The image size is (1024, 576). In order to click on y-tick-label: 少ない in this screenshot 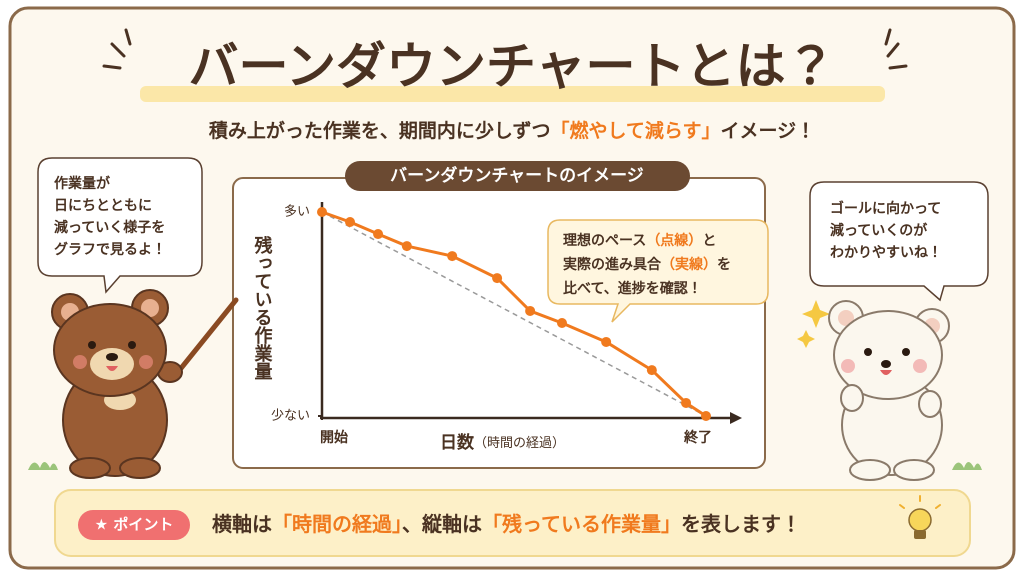, I will do `click(290, 416)`.